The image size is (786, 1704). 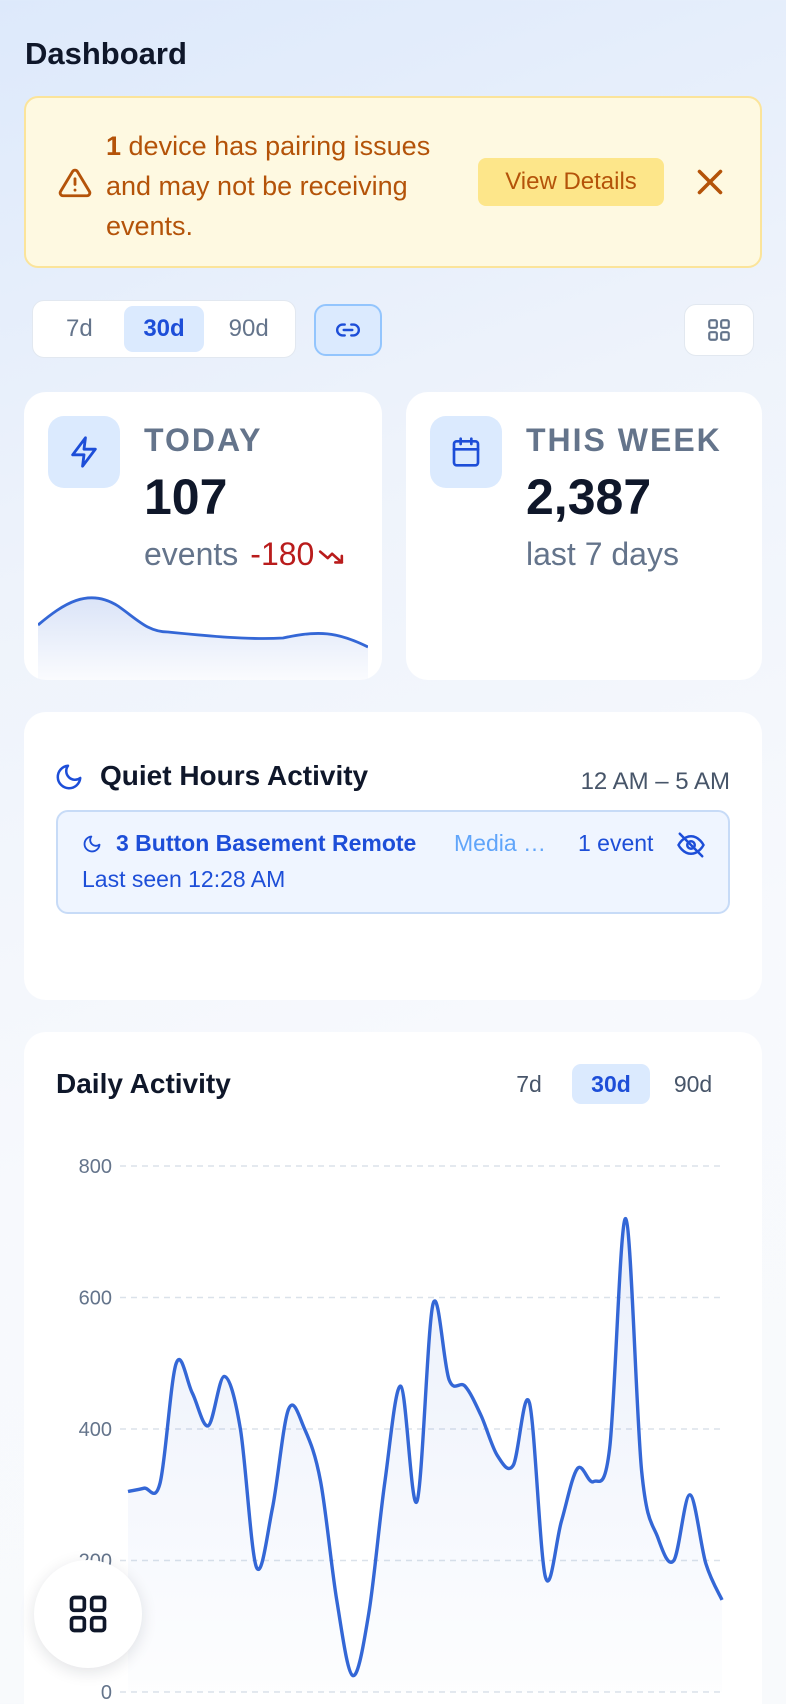 I want to click on page-title: Dashboard, so click(x=106, y=53).